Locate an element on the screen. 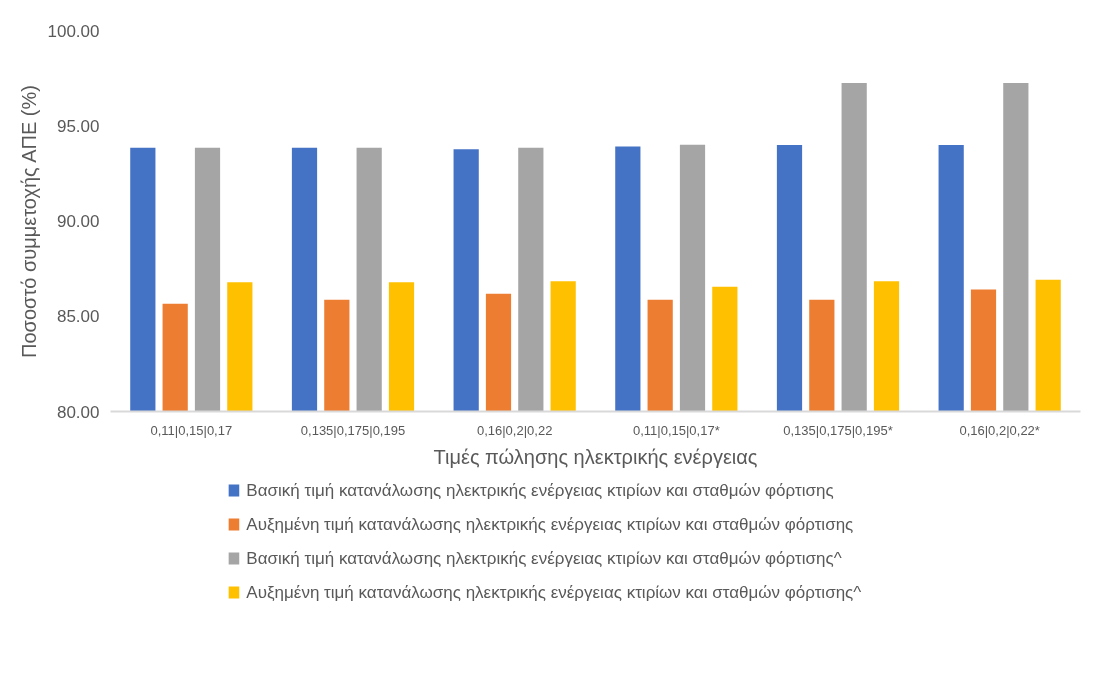 The image size is (1115, 681). x-tick-label: 0,11|0,15|0,17* is located at coordinates (676, 430).